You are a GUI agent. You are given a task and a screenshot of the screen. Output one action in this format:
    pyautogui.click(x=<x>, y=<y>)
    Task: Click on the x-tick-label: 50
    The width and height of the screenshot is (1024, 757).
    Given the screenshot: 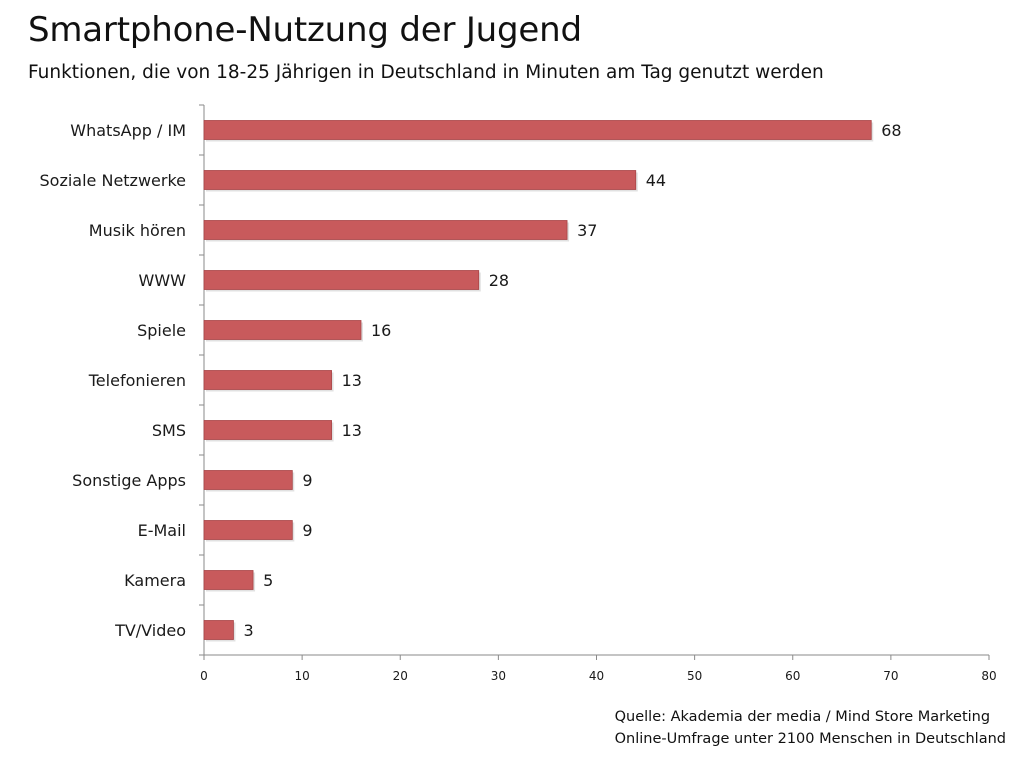 What is the action you would take?
    pyautogui.click(x=694, y=676)
    